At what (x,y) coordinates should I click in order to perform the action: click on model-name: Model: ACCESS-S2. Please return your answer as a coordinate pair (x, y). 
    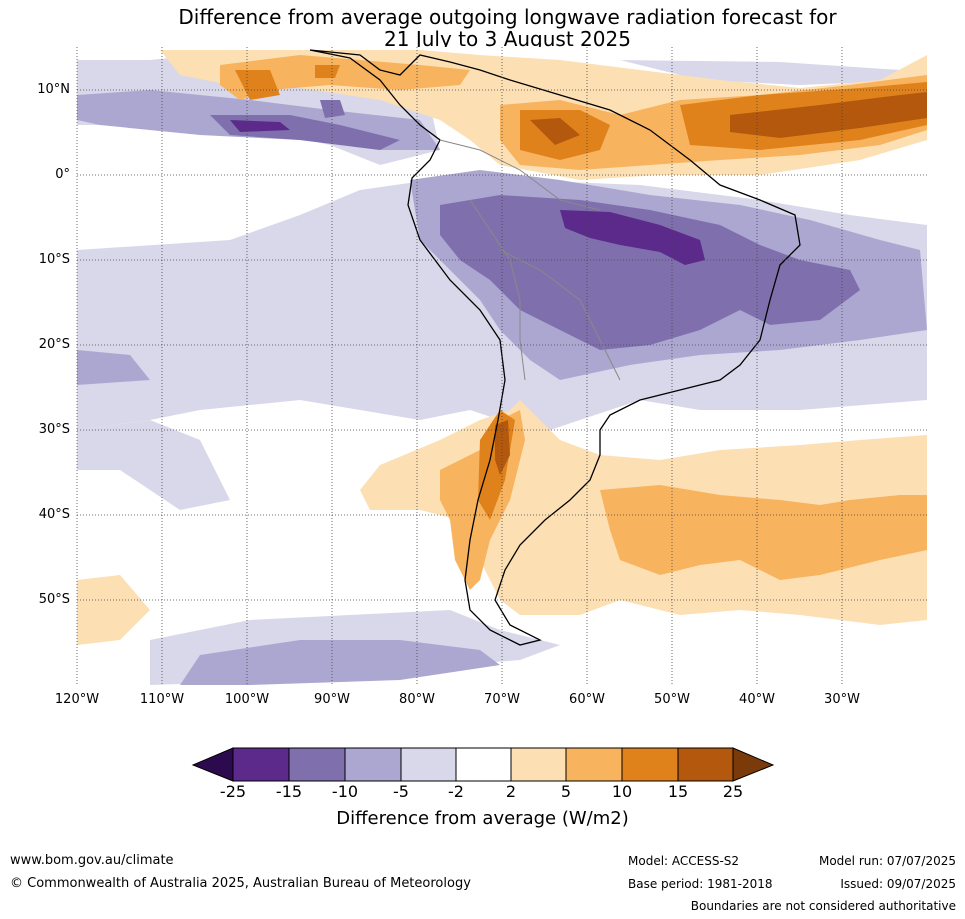
    Looking at the image, I should click on (684, 861).